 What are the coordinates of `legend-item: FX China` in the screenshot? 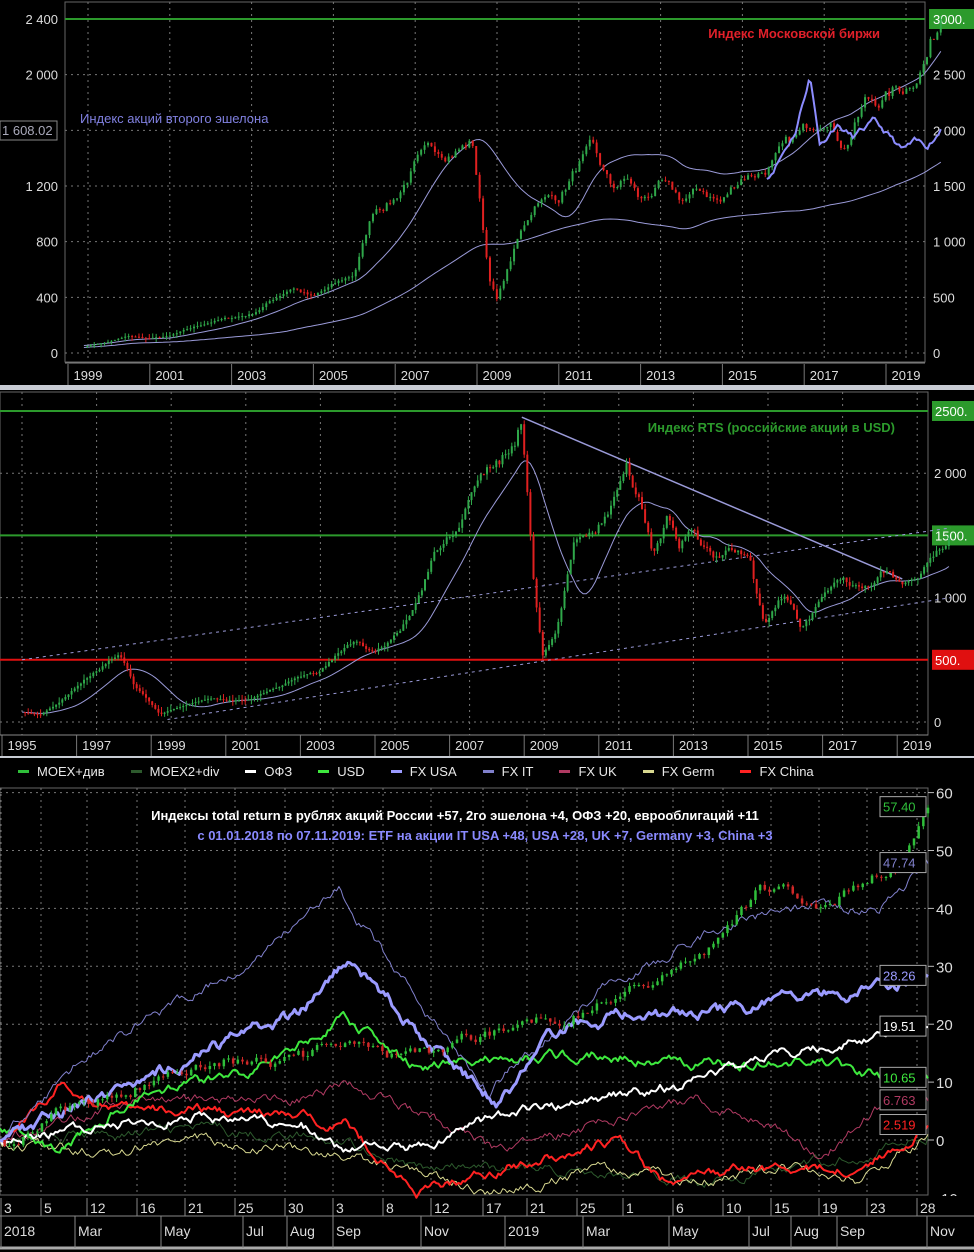 It's located at (777, 771).